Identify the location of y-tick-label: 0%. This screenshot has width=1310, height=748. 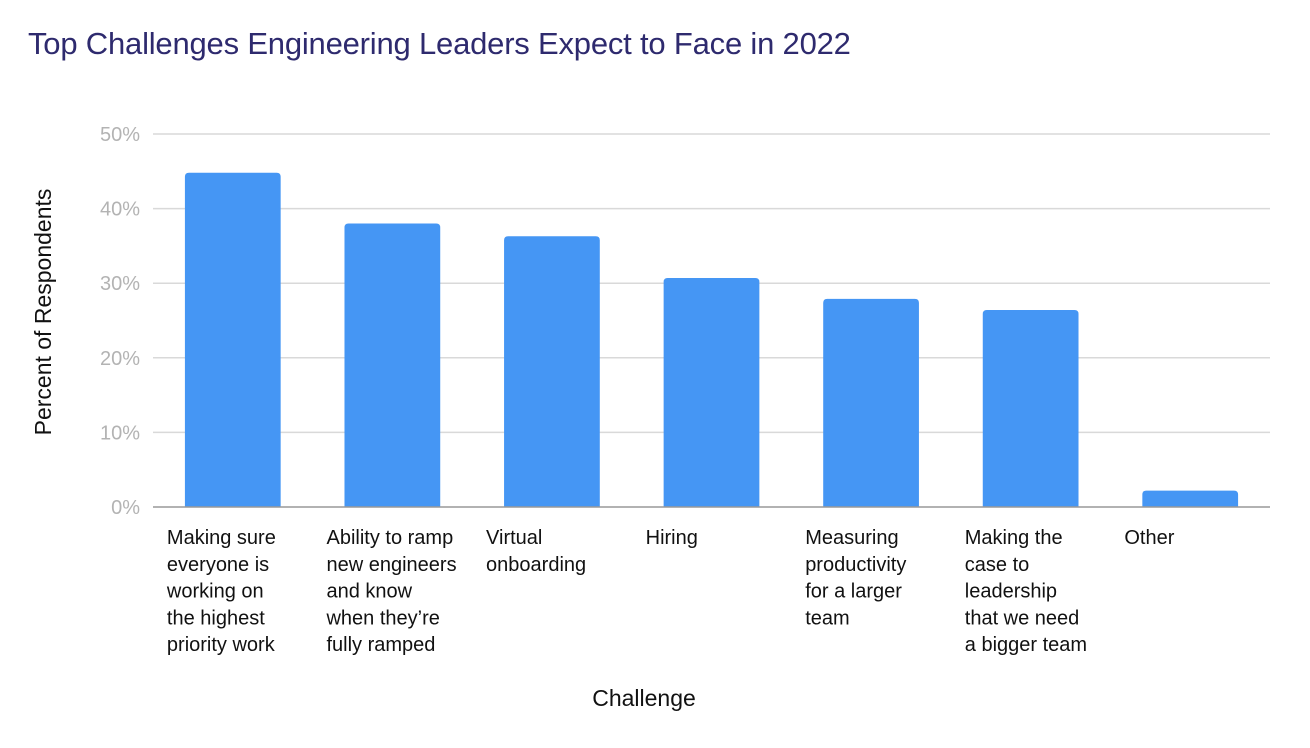
(125, 508).